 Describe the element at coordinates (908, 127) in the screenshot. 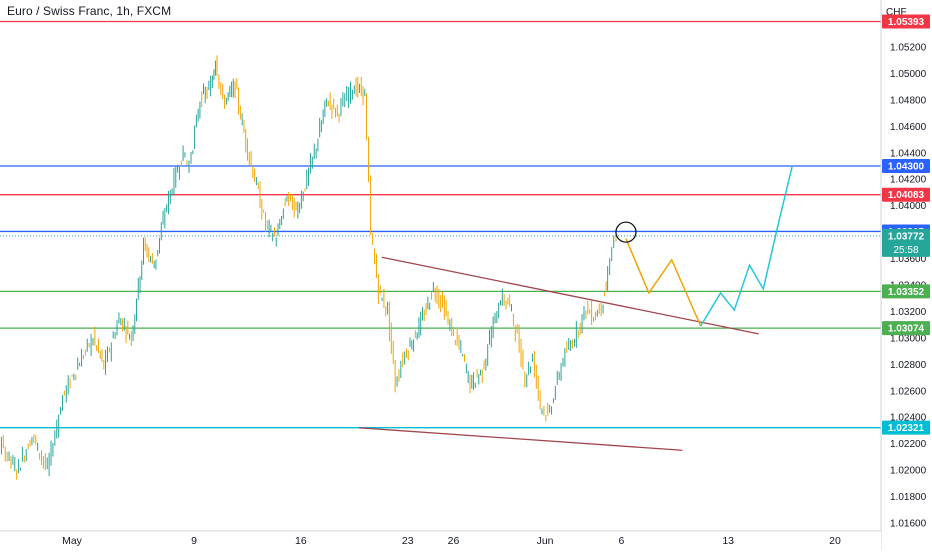

I see `y-tick-label: 1.04600` at that location.